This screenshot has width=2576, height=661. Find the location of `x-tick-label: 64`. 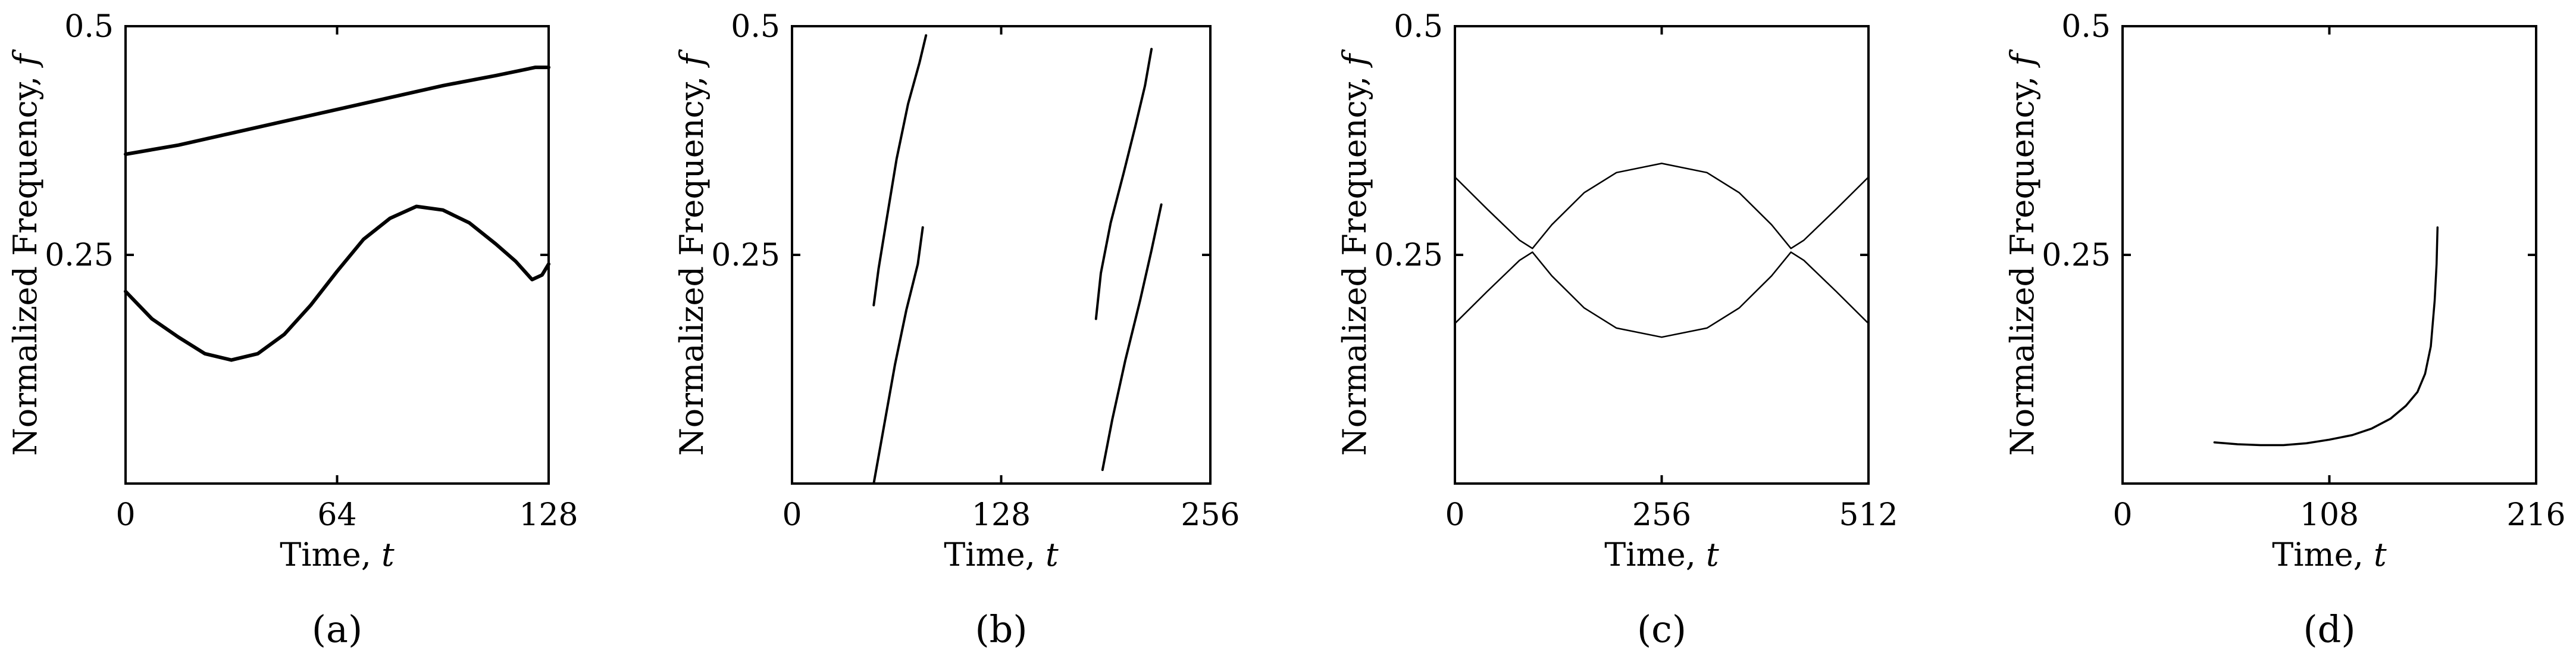

x-tick-label: 64 is located at coordinates (336, 515).